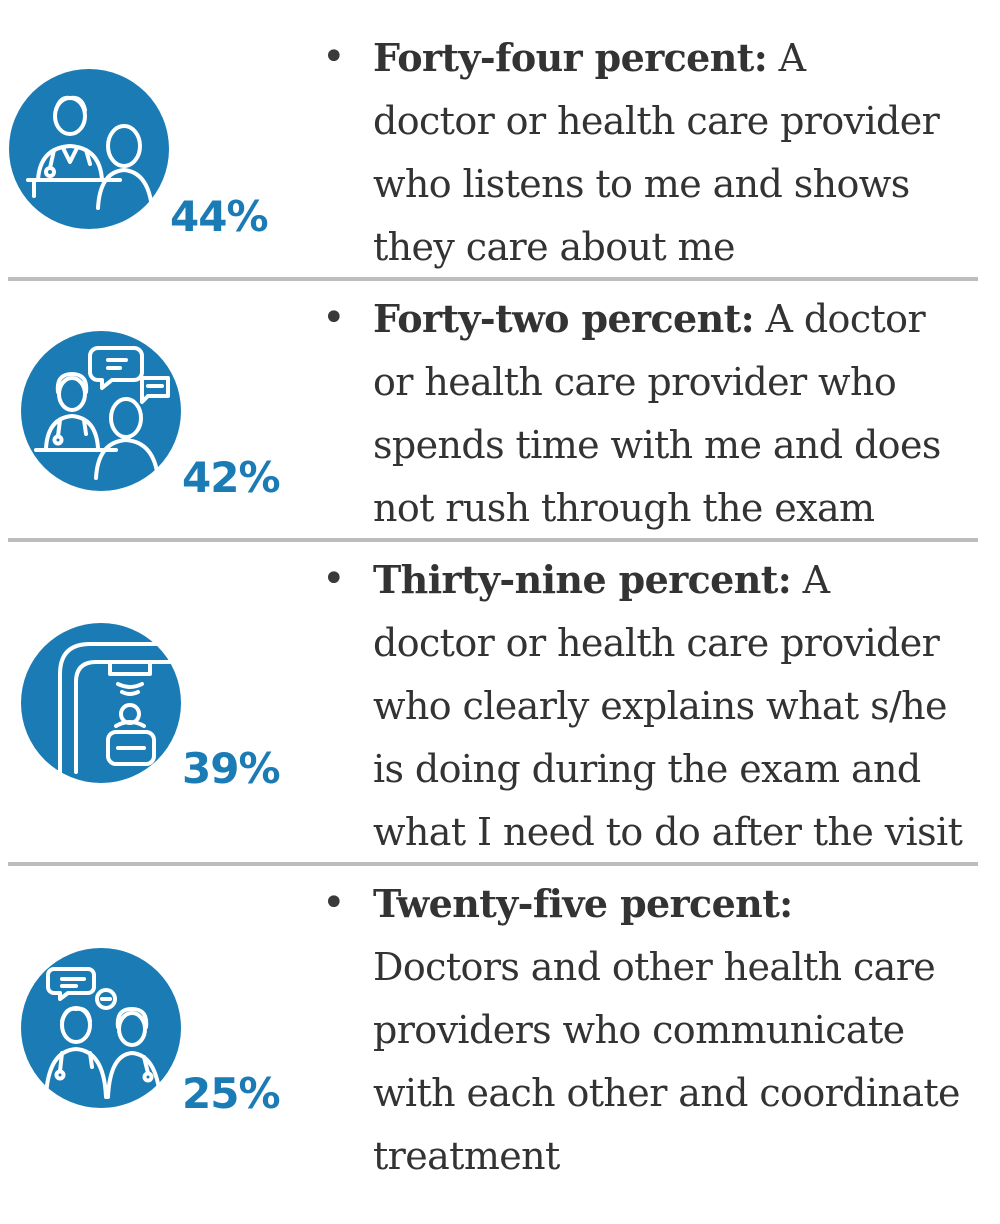 The height and width of the screenshot is (1224, 1000). Describe the element at coordinates (219, 216) in the screenshot. I see `percent-value: 44%` at that location.